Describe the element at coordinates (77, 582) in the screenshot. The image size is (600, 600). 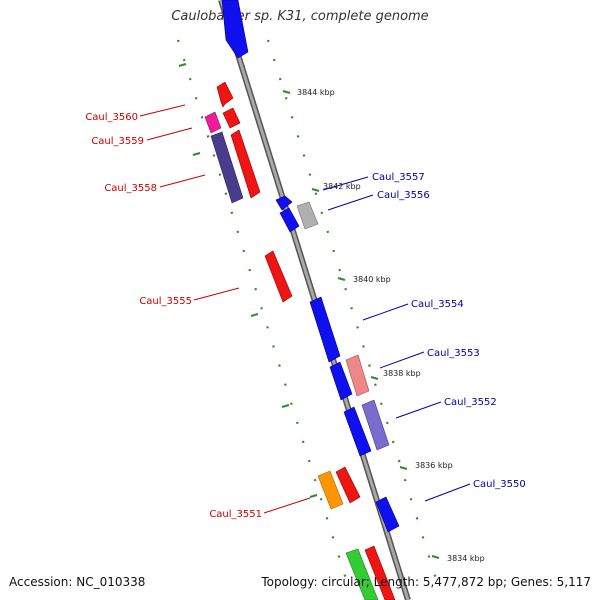
I see `accession-text: Accession: NC_010338` at that location.